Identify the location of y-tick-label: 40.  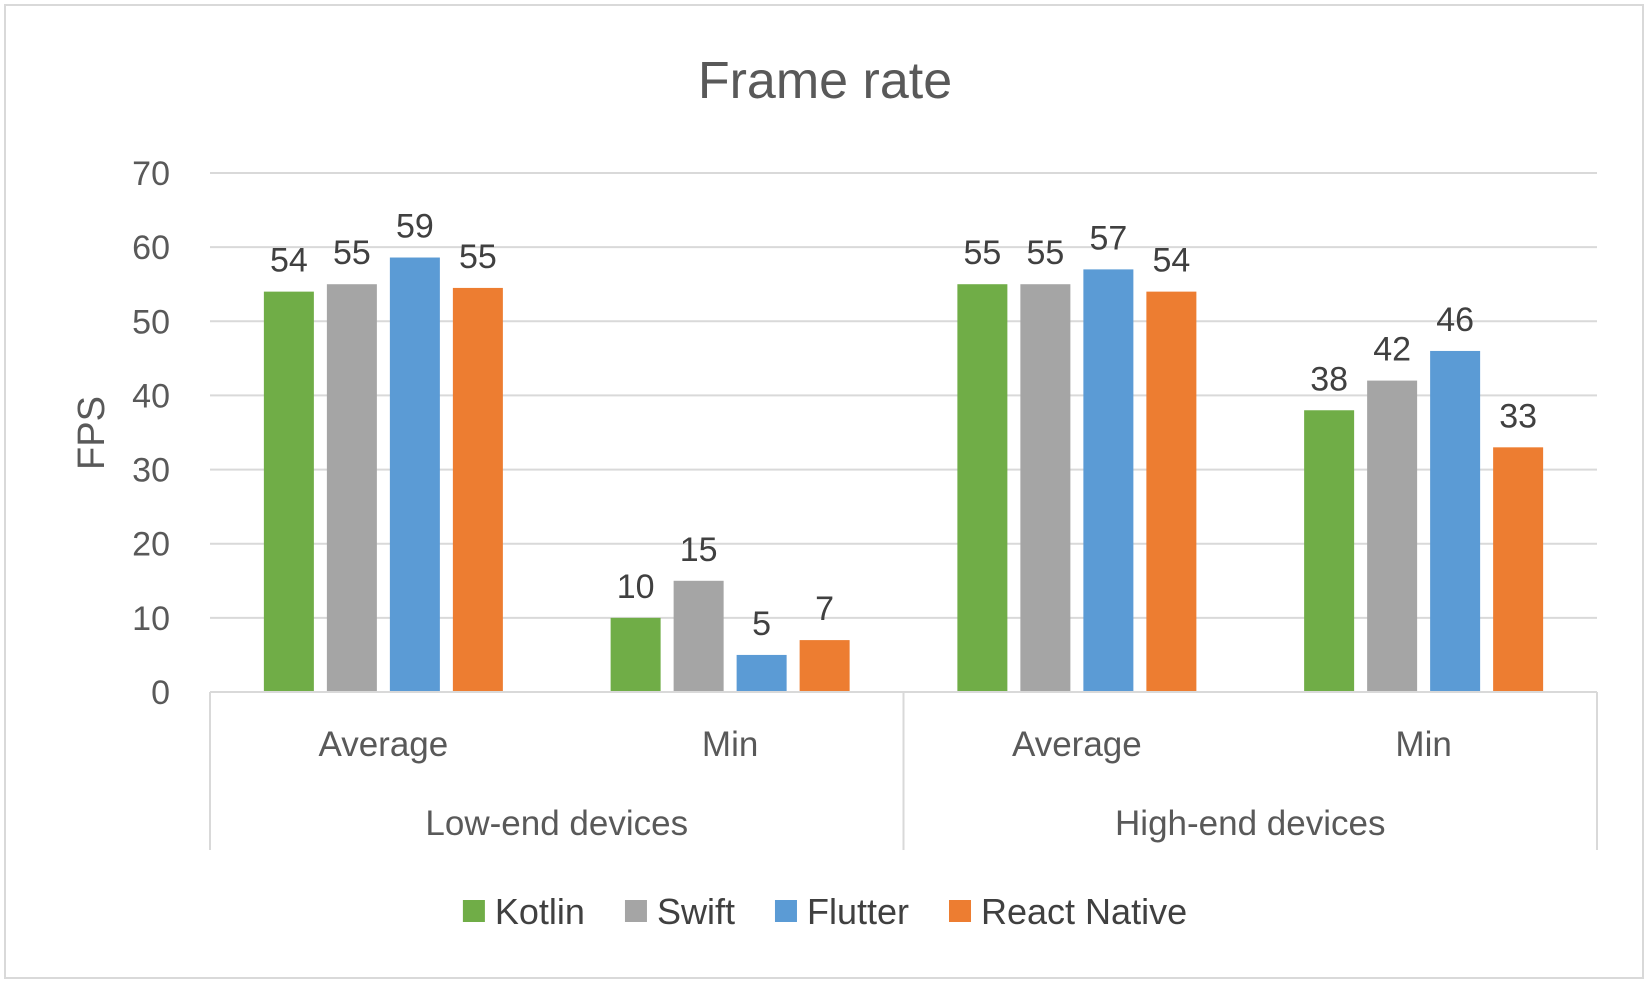
(151, 396).